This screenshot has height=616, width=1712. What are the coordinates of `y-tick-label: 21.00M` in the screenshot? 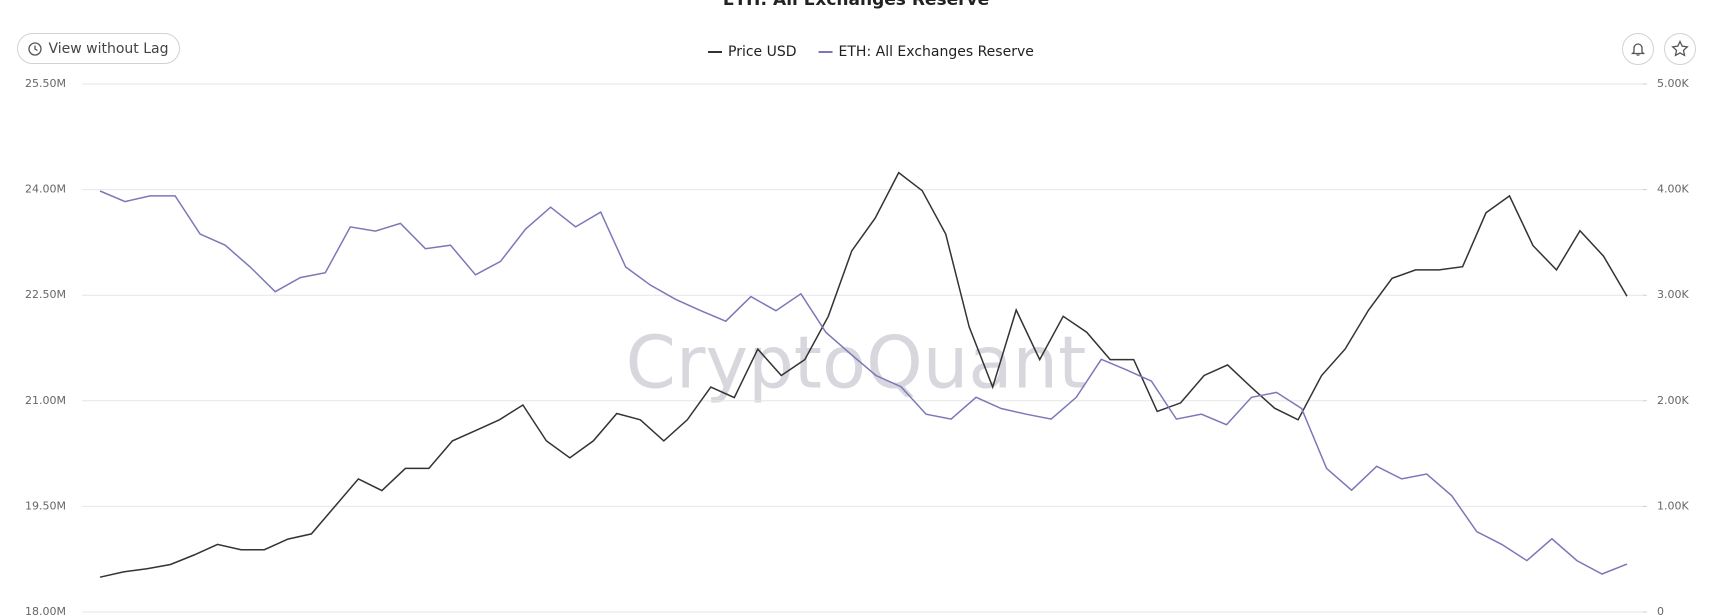 It's located at (45, 400).